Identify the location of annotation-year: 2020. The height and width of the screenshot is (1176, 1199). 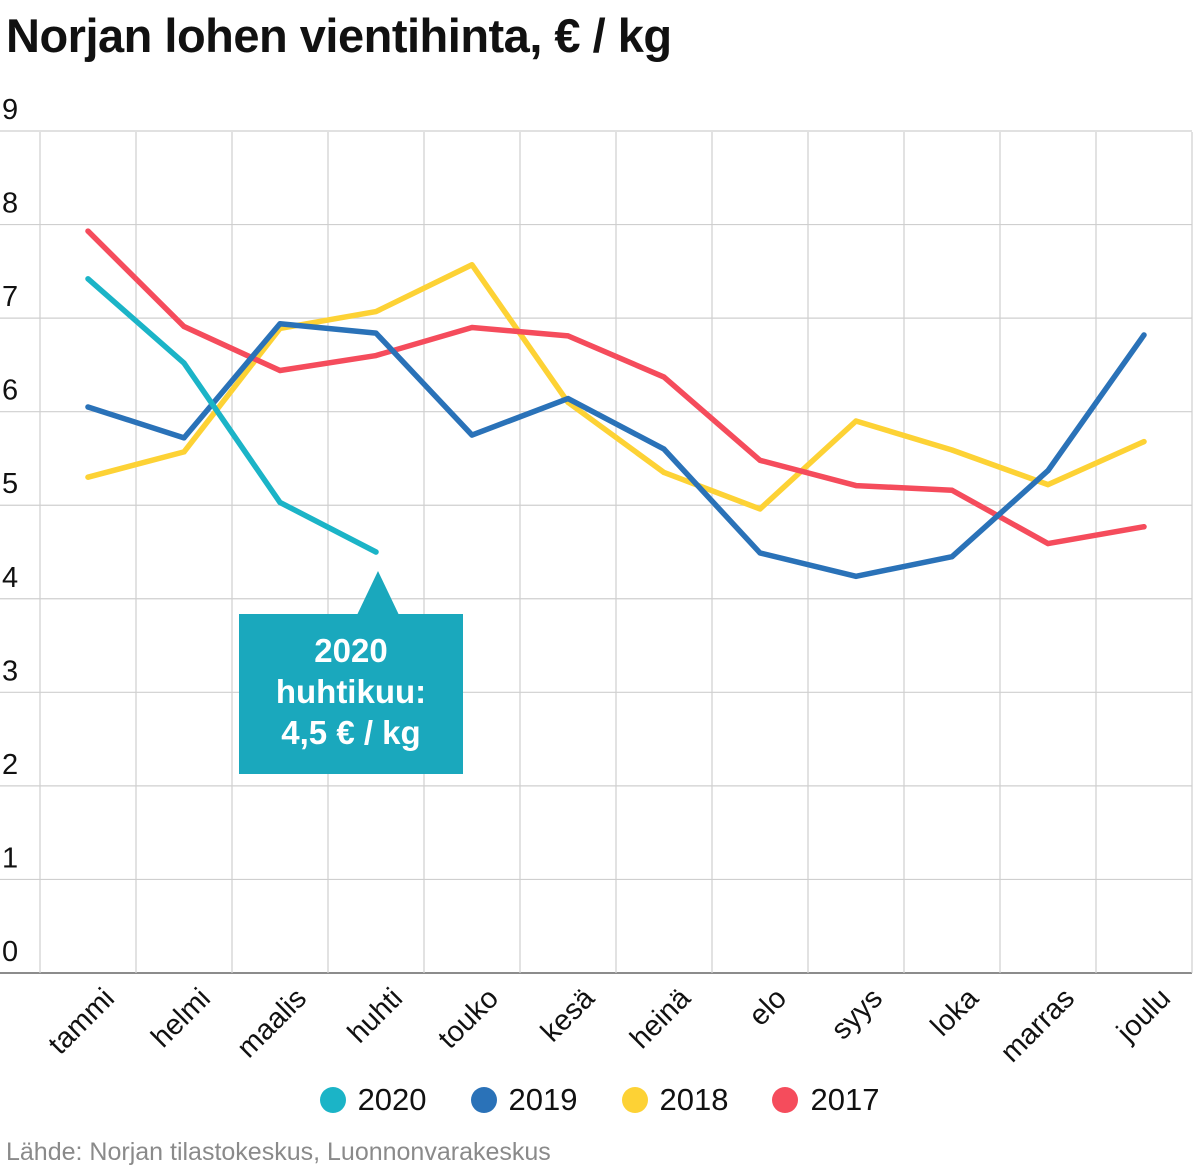
(351, 650).